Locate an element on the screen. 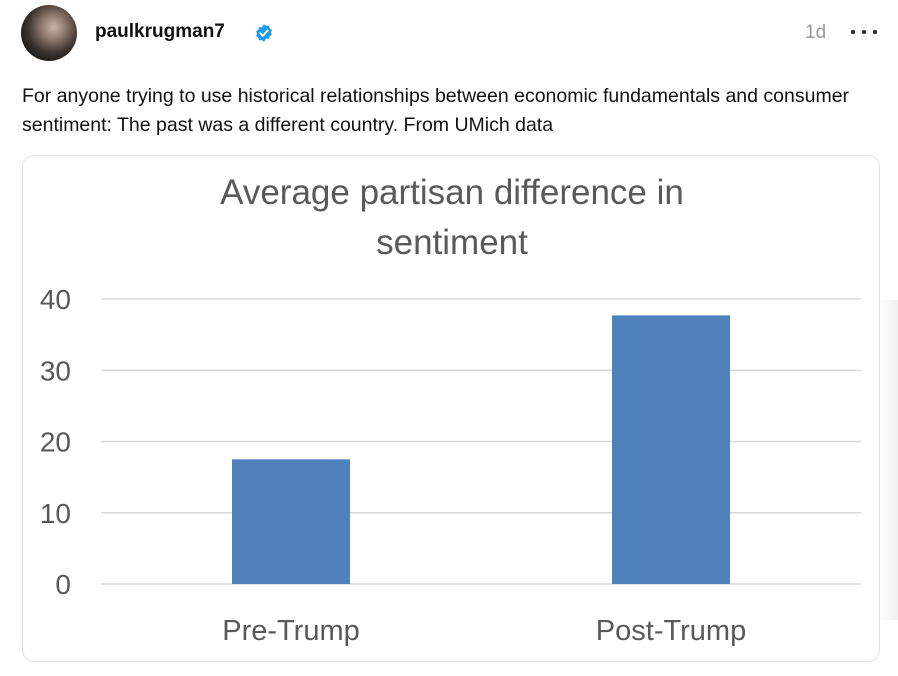  username: paulkrugman7 is located at coordinates (160, 31).